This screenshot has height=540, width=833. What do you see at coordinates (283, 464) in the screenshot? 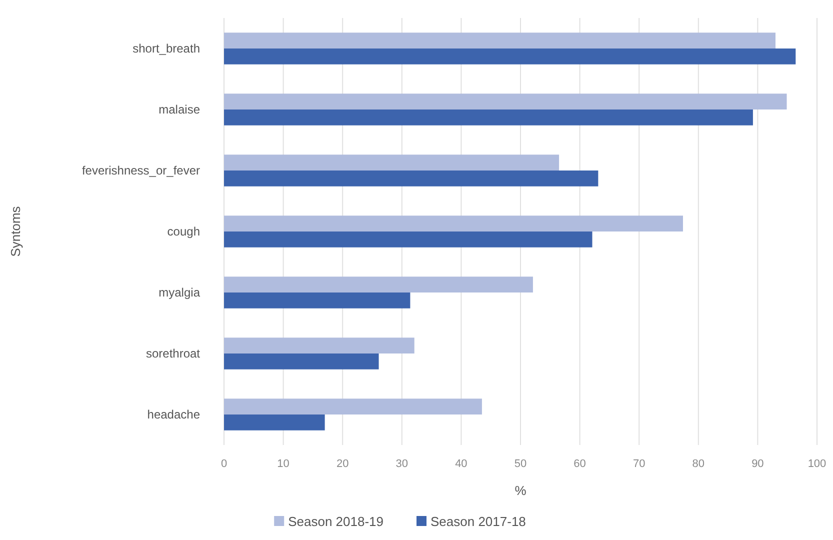
I see `x-tick-label: 10` at bounding box center [283, 464].